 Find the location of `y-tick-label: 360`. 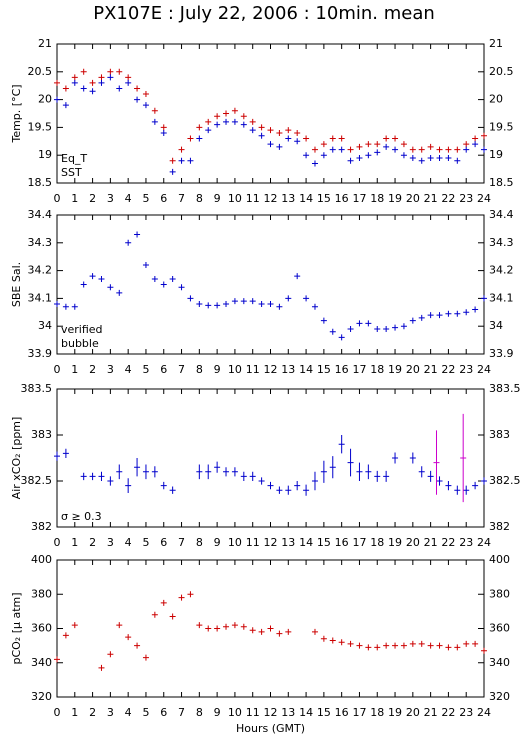

y-tick-label: 360 is located at coordinates (41, 628).